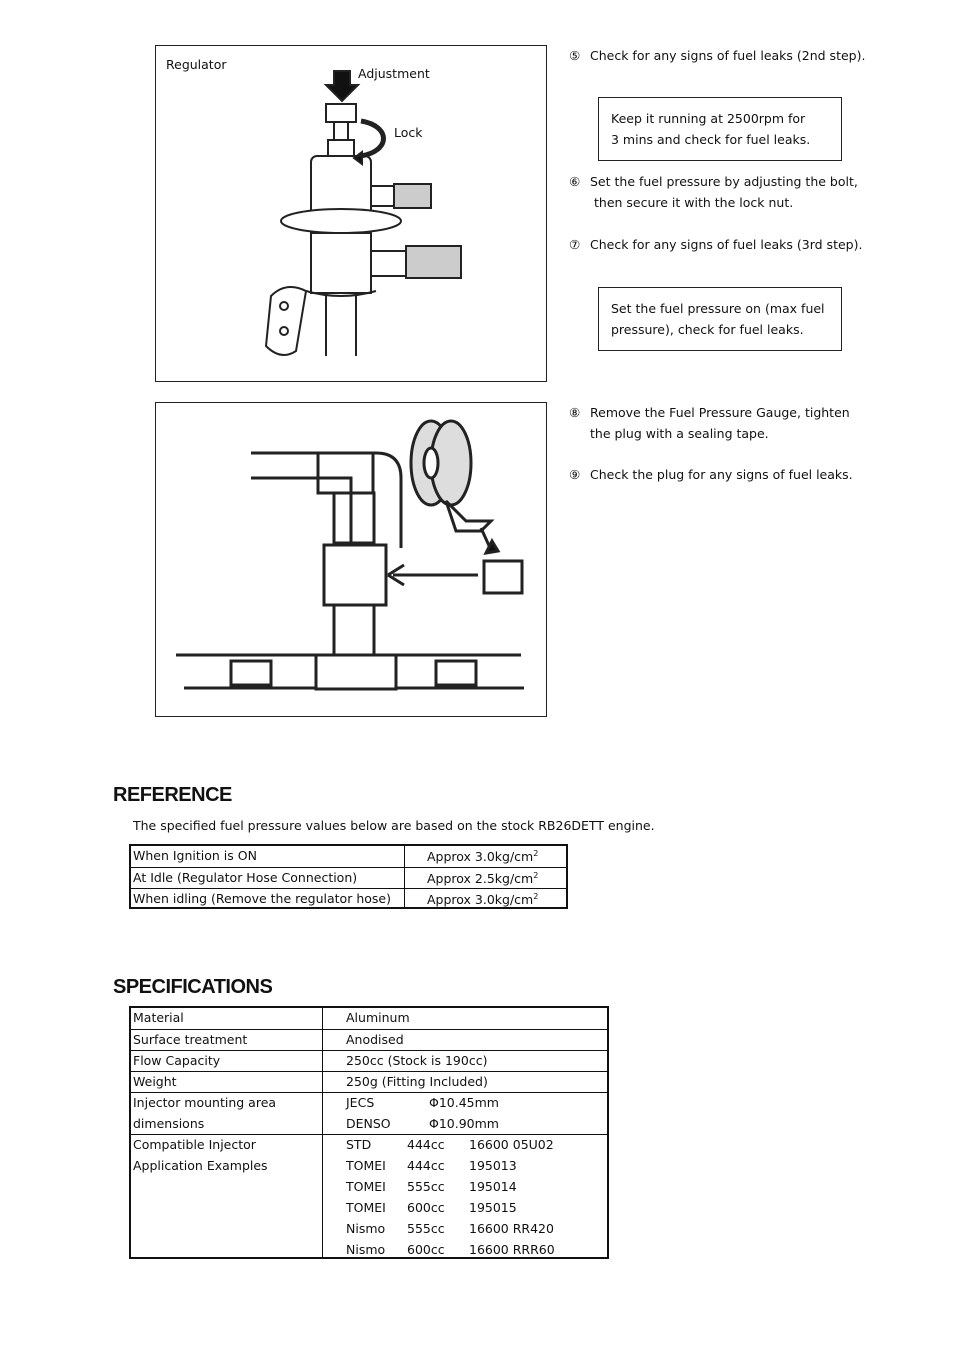 Image resolution: width=954 pixels, height=1350 pixels. Describe the element at coordinates (177, 1060) in the screenshot. I see `cell: Flow Capacity` at that location.